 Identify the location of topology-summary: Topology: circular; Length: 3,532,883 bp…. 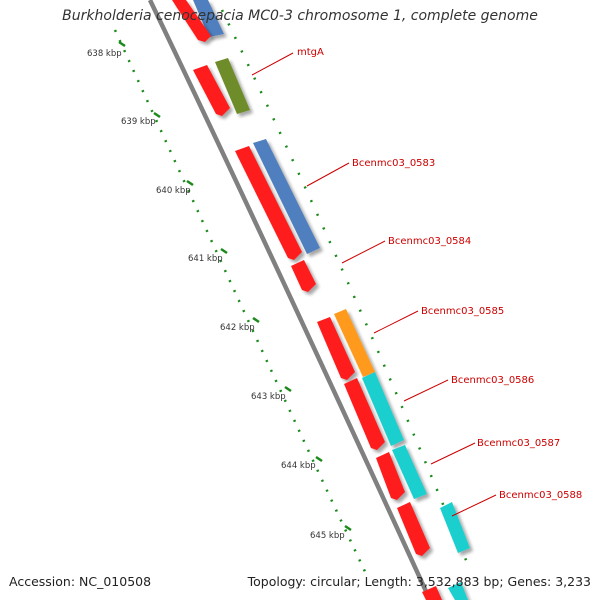
(419, 581).